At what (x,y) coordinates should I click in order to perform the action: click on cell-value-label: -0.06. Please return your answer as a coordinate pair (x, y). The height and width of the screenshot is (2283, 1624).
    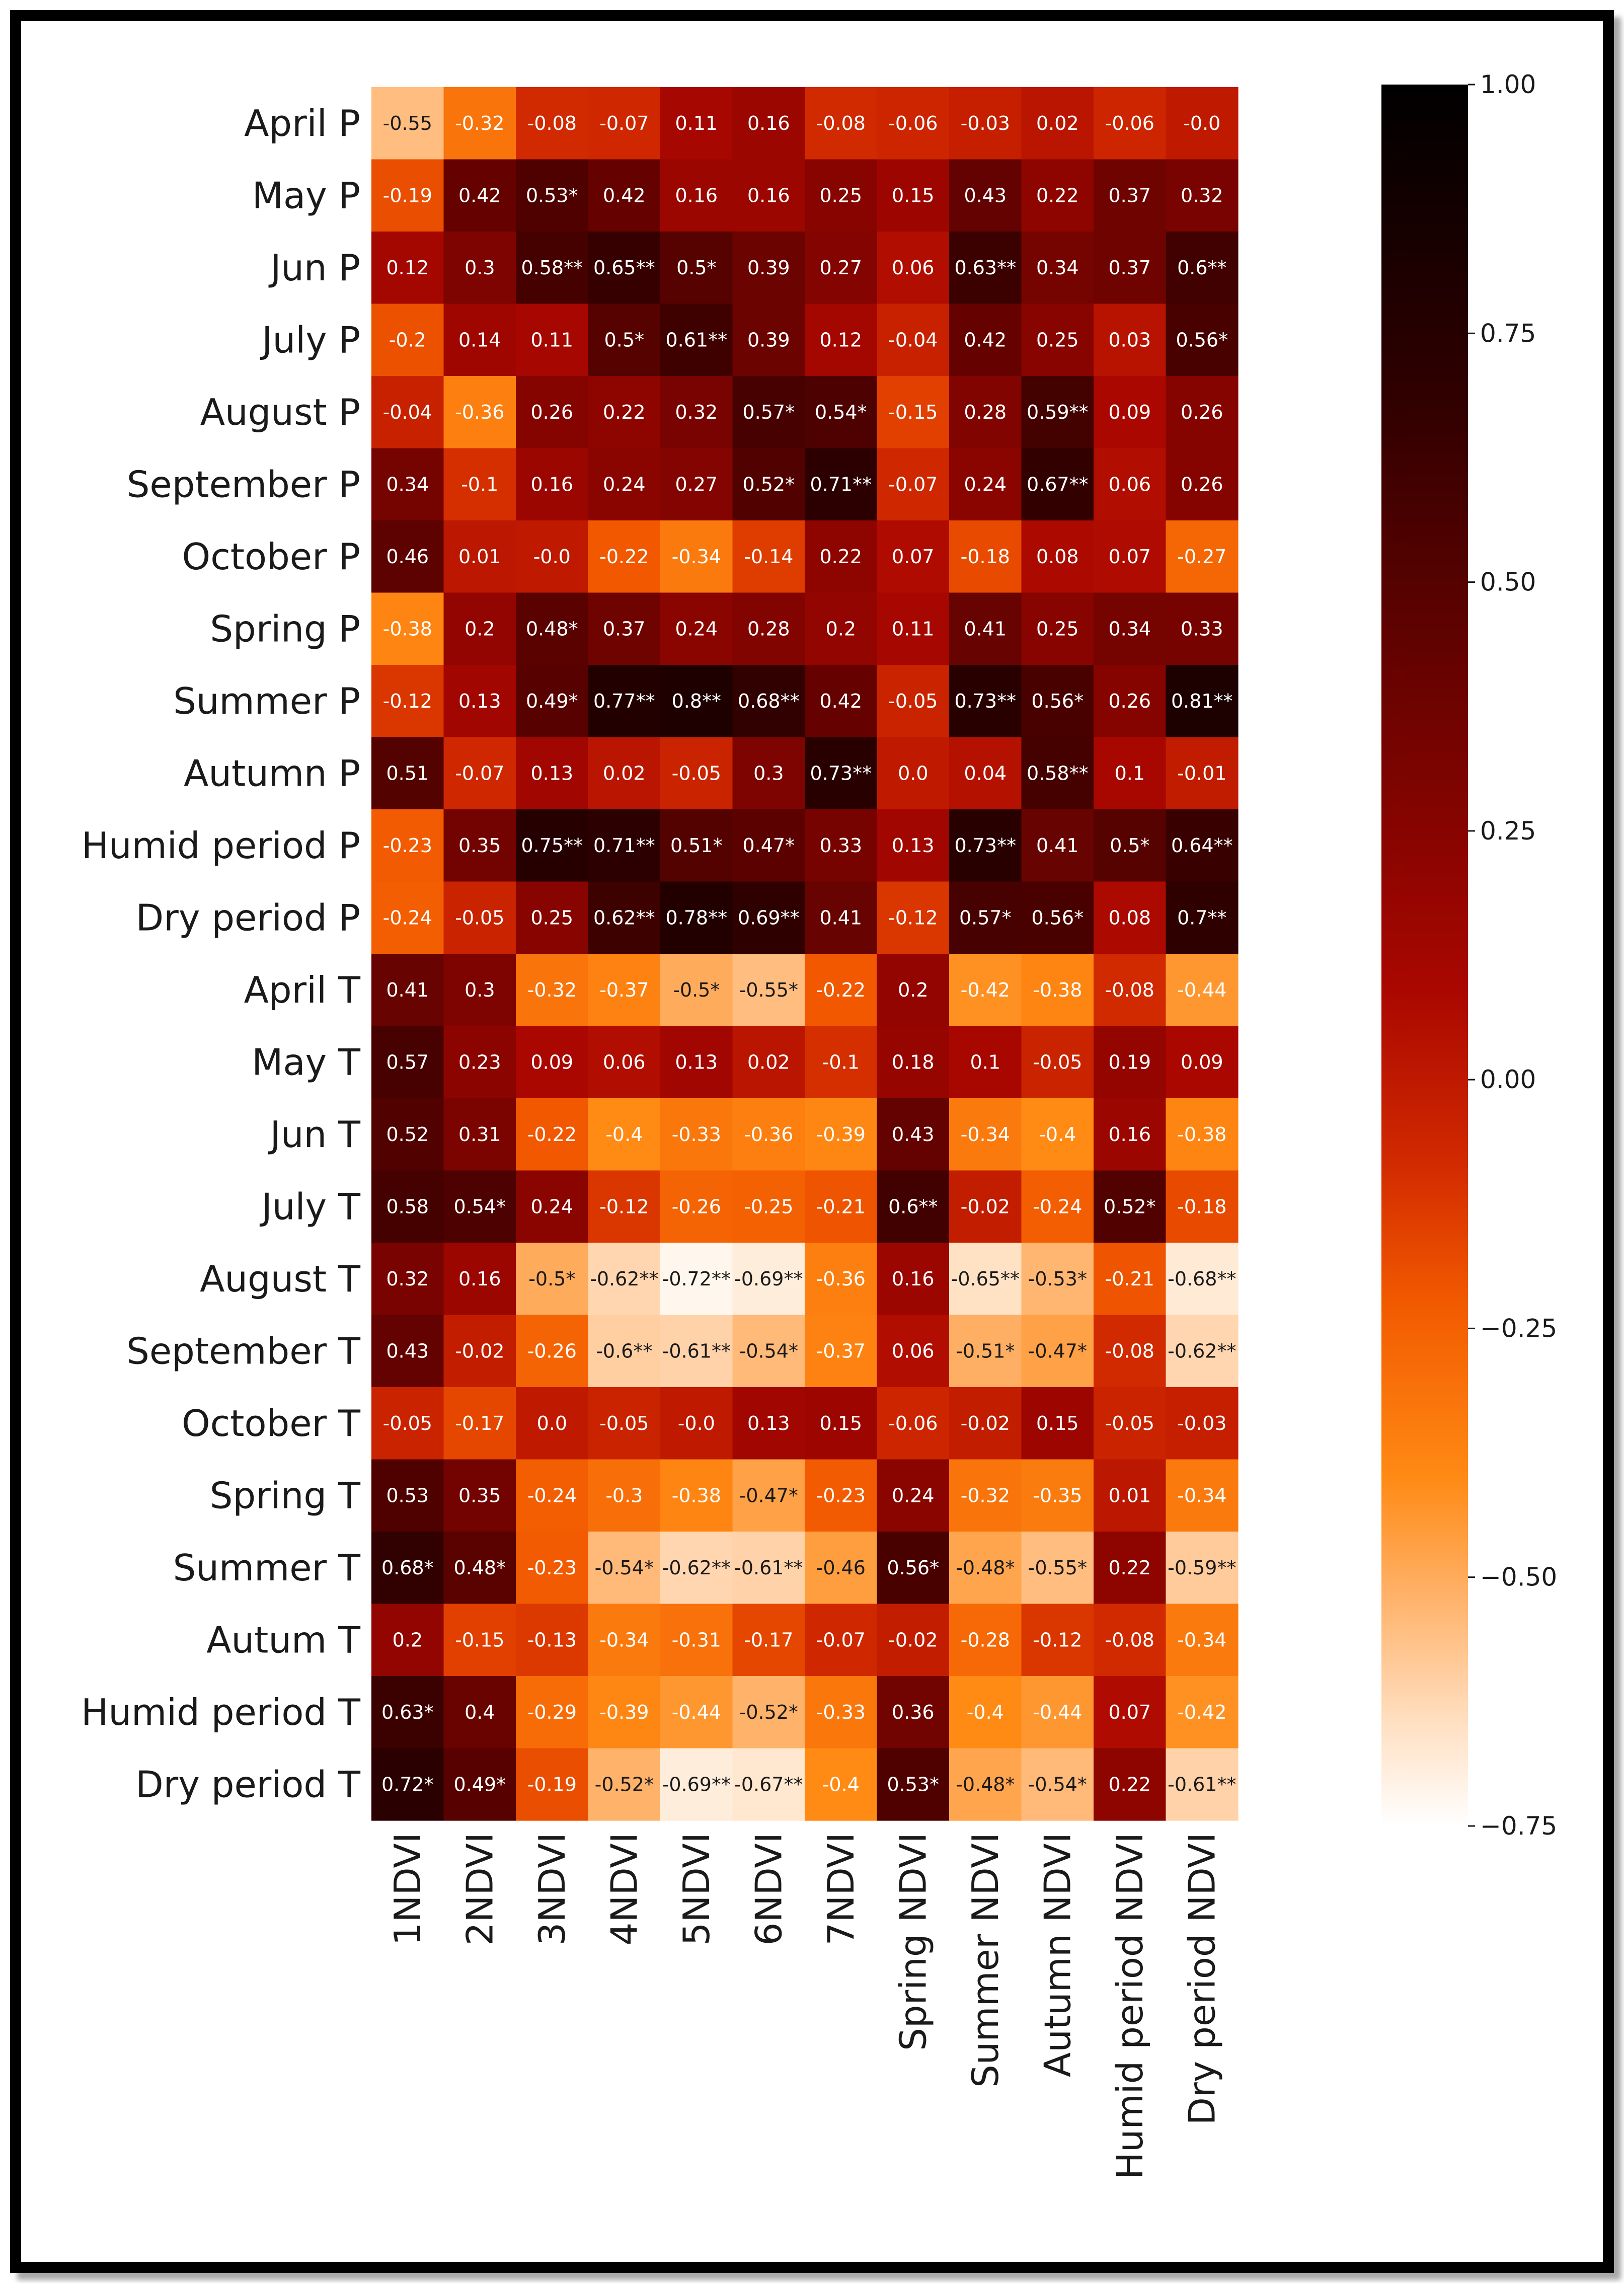
    Looking at the image, I should click on (913, 123).